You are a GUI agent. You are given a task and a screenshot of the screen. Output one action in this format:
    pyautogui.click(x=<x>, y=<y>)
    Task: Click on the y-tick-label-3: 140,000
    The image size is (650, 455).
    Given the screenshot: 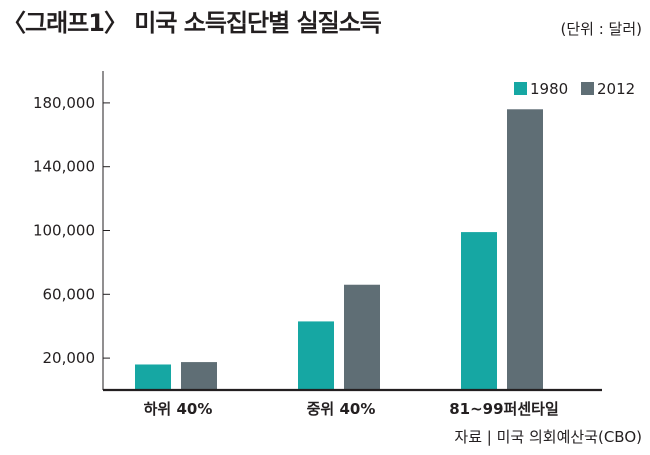 What is the action you would take?
    pyautogui.click(x=64, y=167)
    